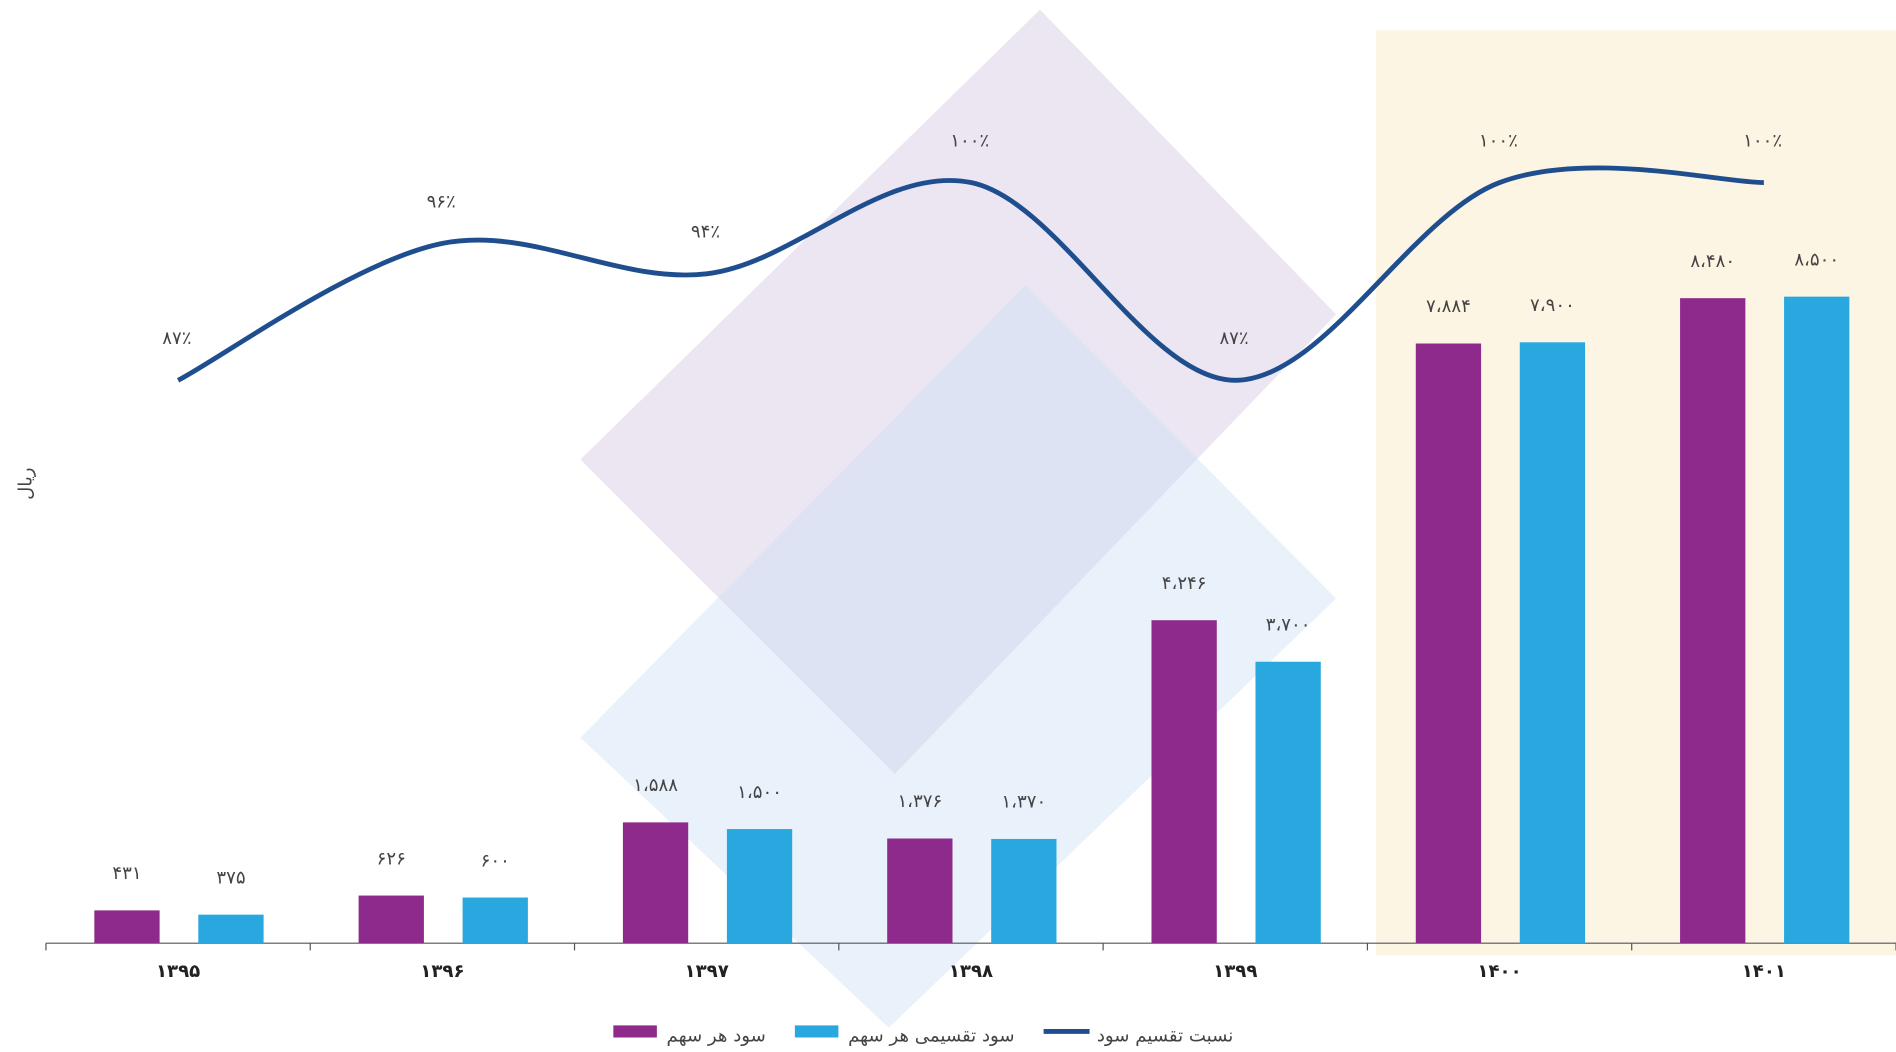 This screenshot has width=1896, height=1052. Describe the element at coordinates (442, 971) in the screenshot. I see `x-tick-label: ۱۳۹۶` at that location.